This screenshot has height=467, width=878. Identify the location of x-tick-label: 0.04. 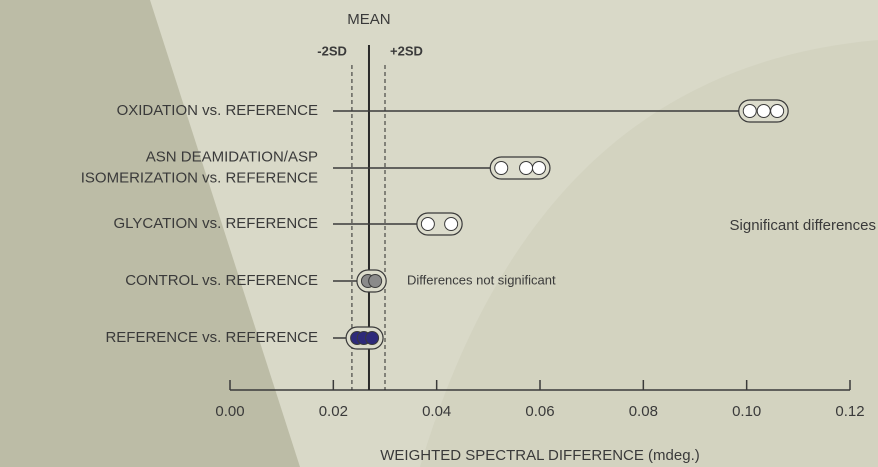
(436, 411).